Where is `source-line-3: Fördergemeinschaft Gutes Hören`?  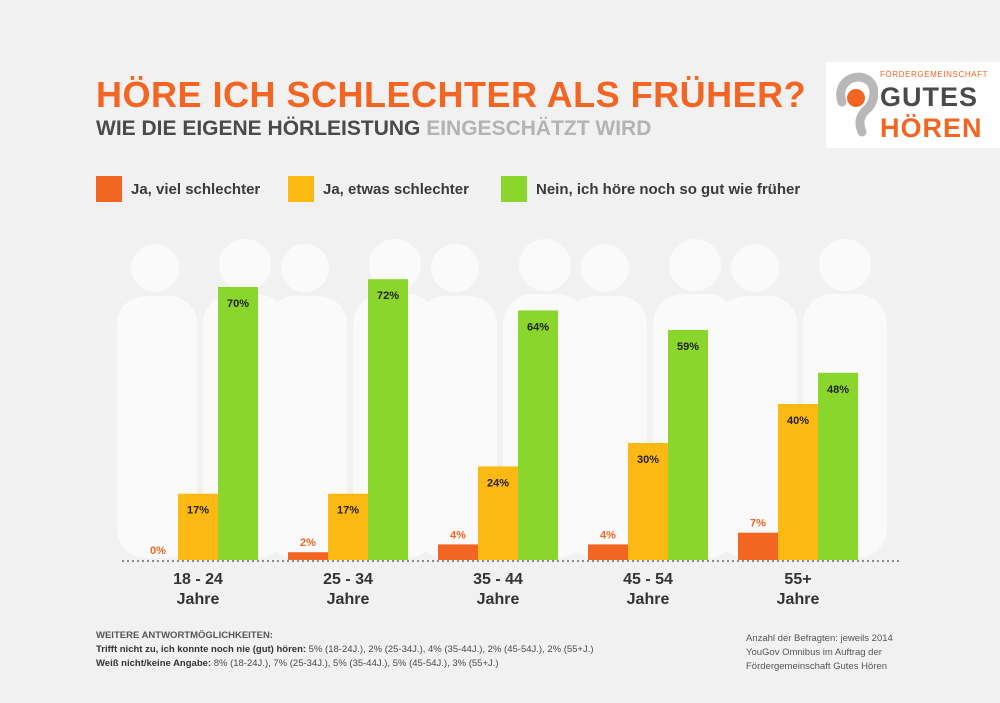
source-line-3: Fördergemeinschaft Gutes Hören is located at coordinates (816, 666).